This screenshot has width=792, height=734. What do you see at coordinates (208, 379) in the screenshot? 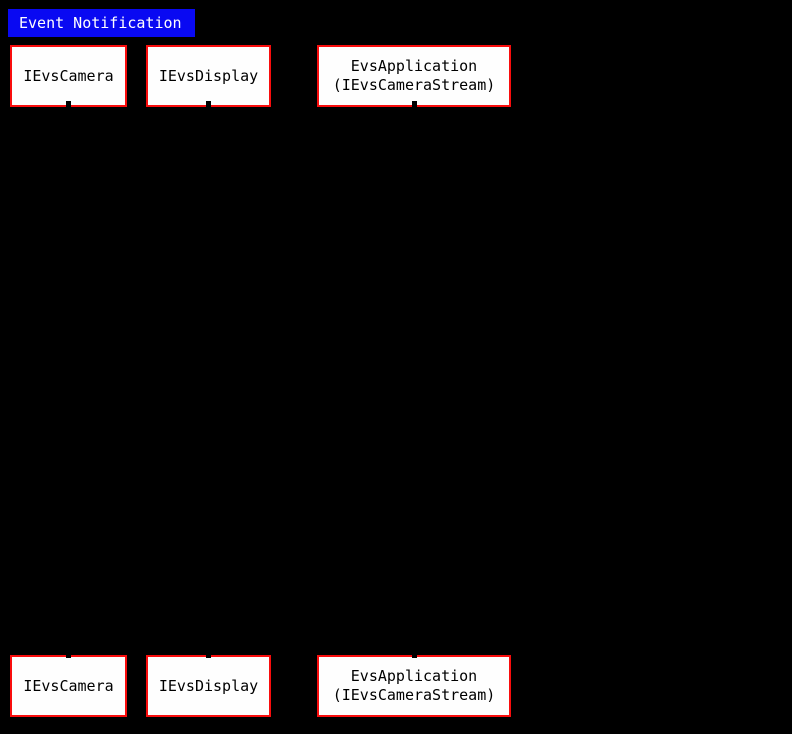
I see `lifeline-ievsdisplay` at bounding box center [208, 379].